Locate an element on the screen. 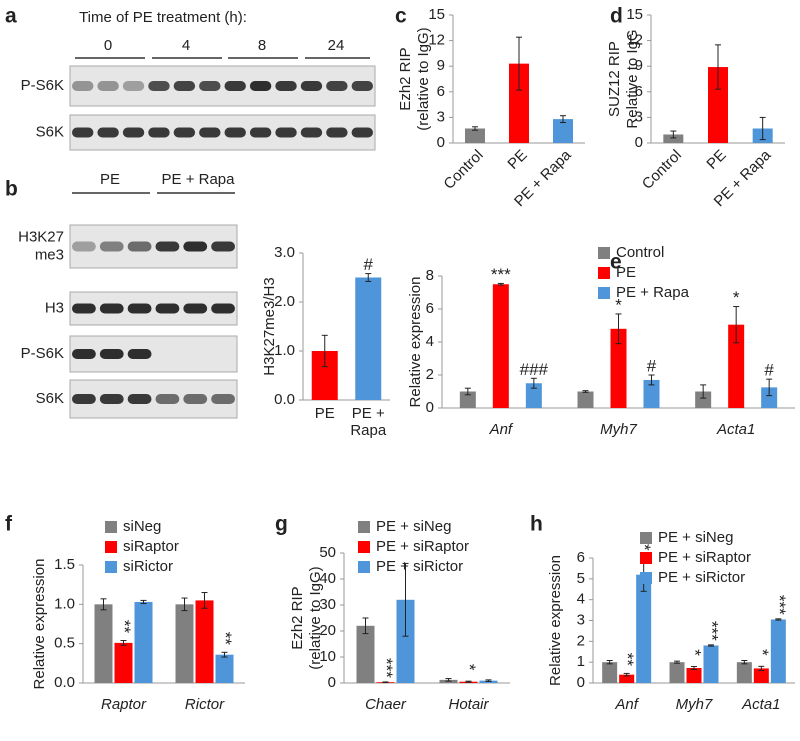  significance: ** is located at coordinates (627, 660).